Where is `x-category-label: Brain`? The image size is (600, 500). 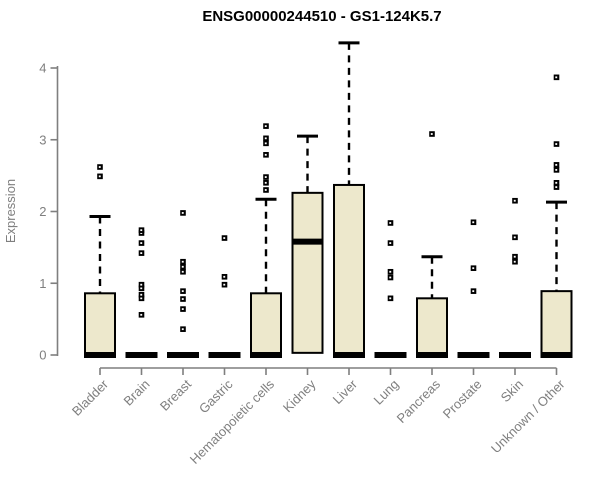 x-category-label: Brain is located at coordinates (137, 393).